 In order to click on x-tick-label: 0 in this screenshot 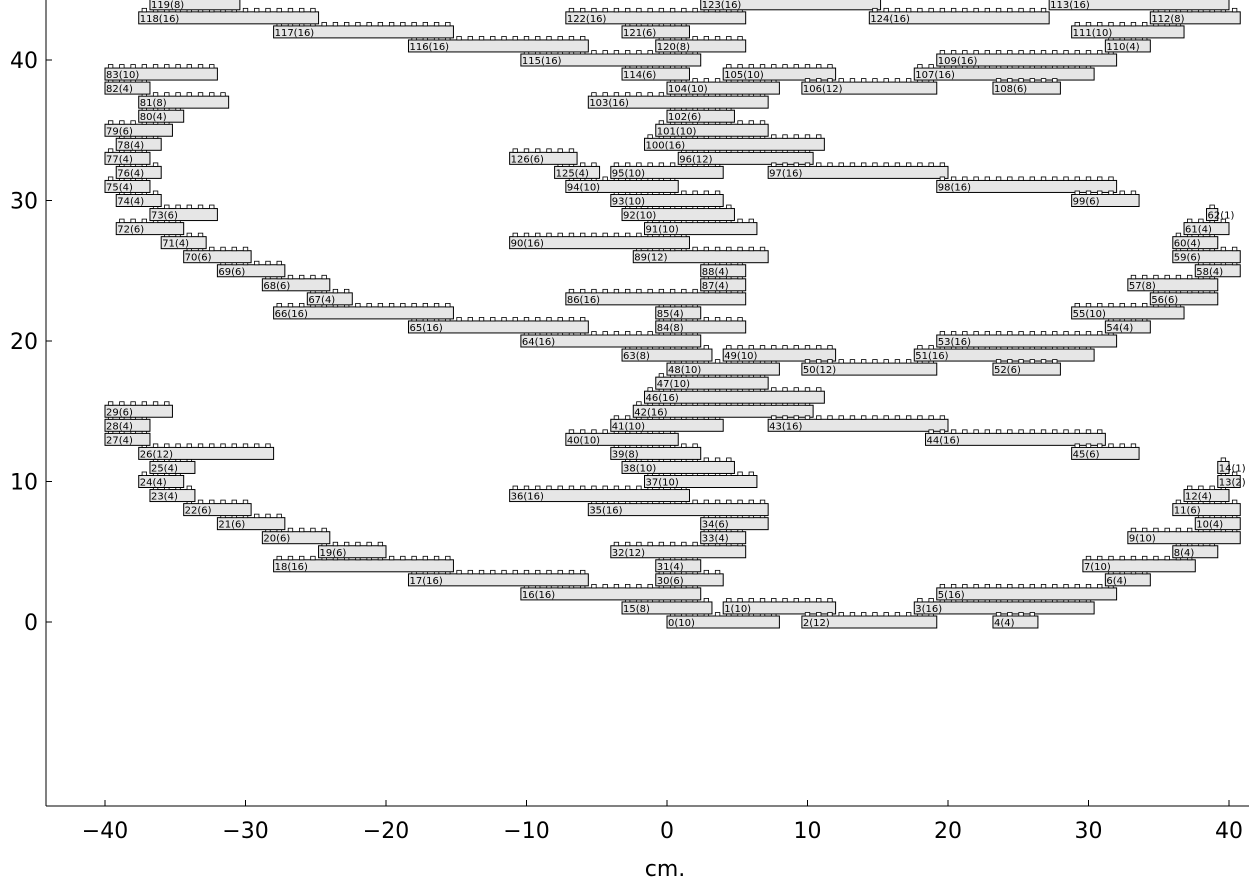, I will do `click(667, 831)`.